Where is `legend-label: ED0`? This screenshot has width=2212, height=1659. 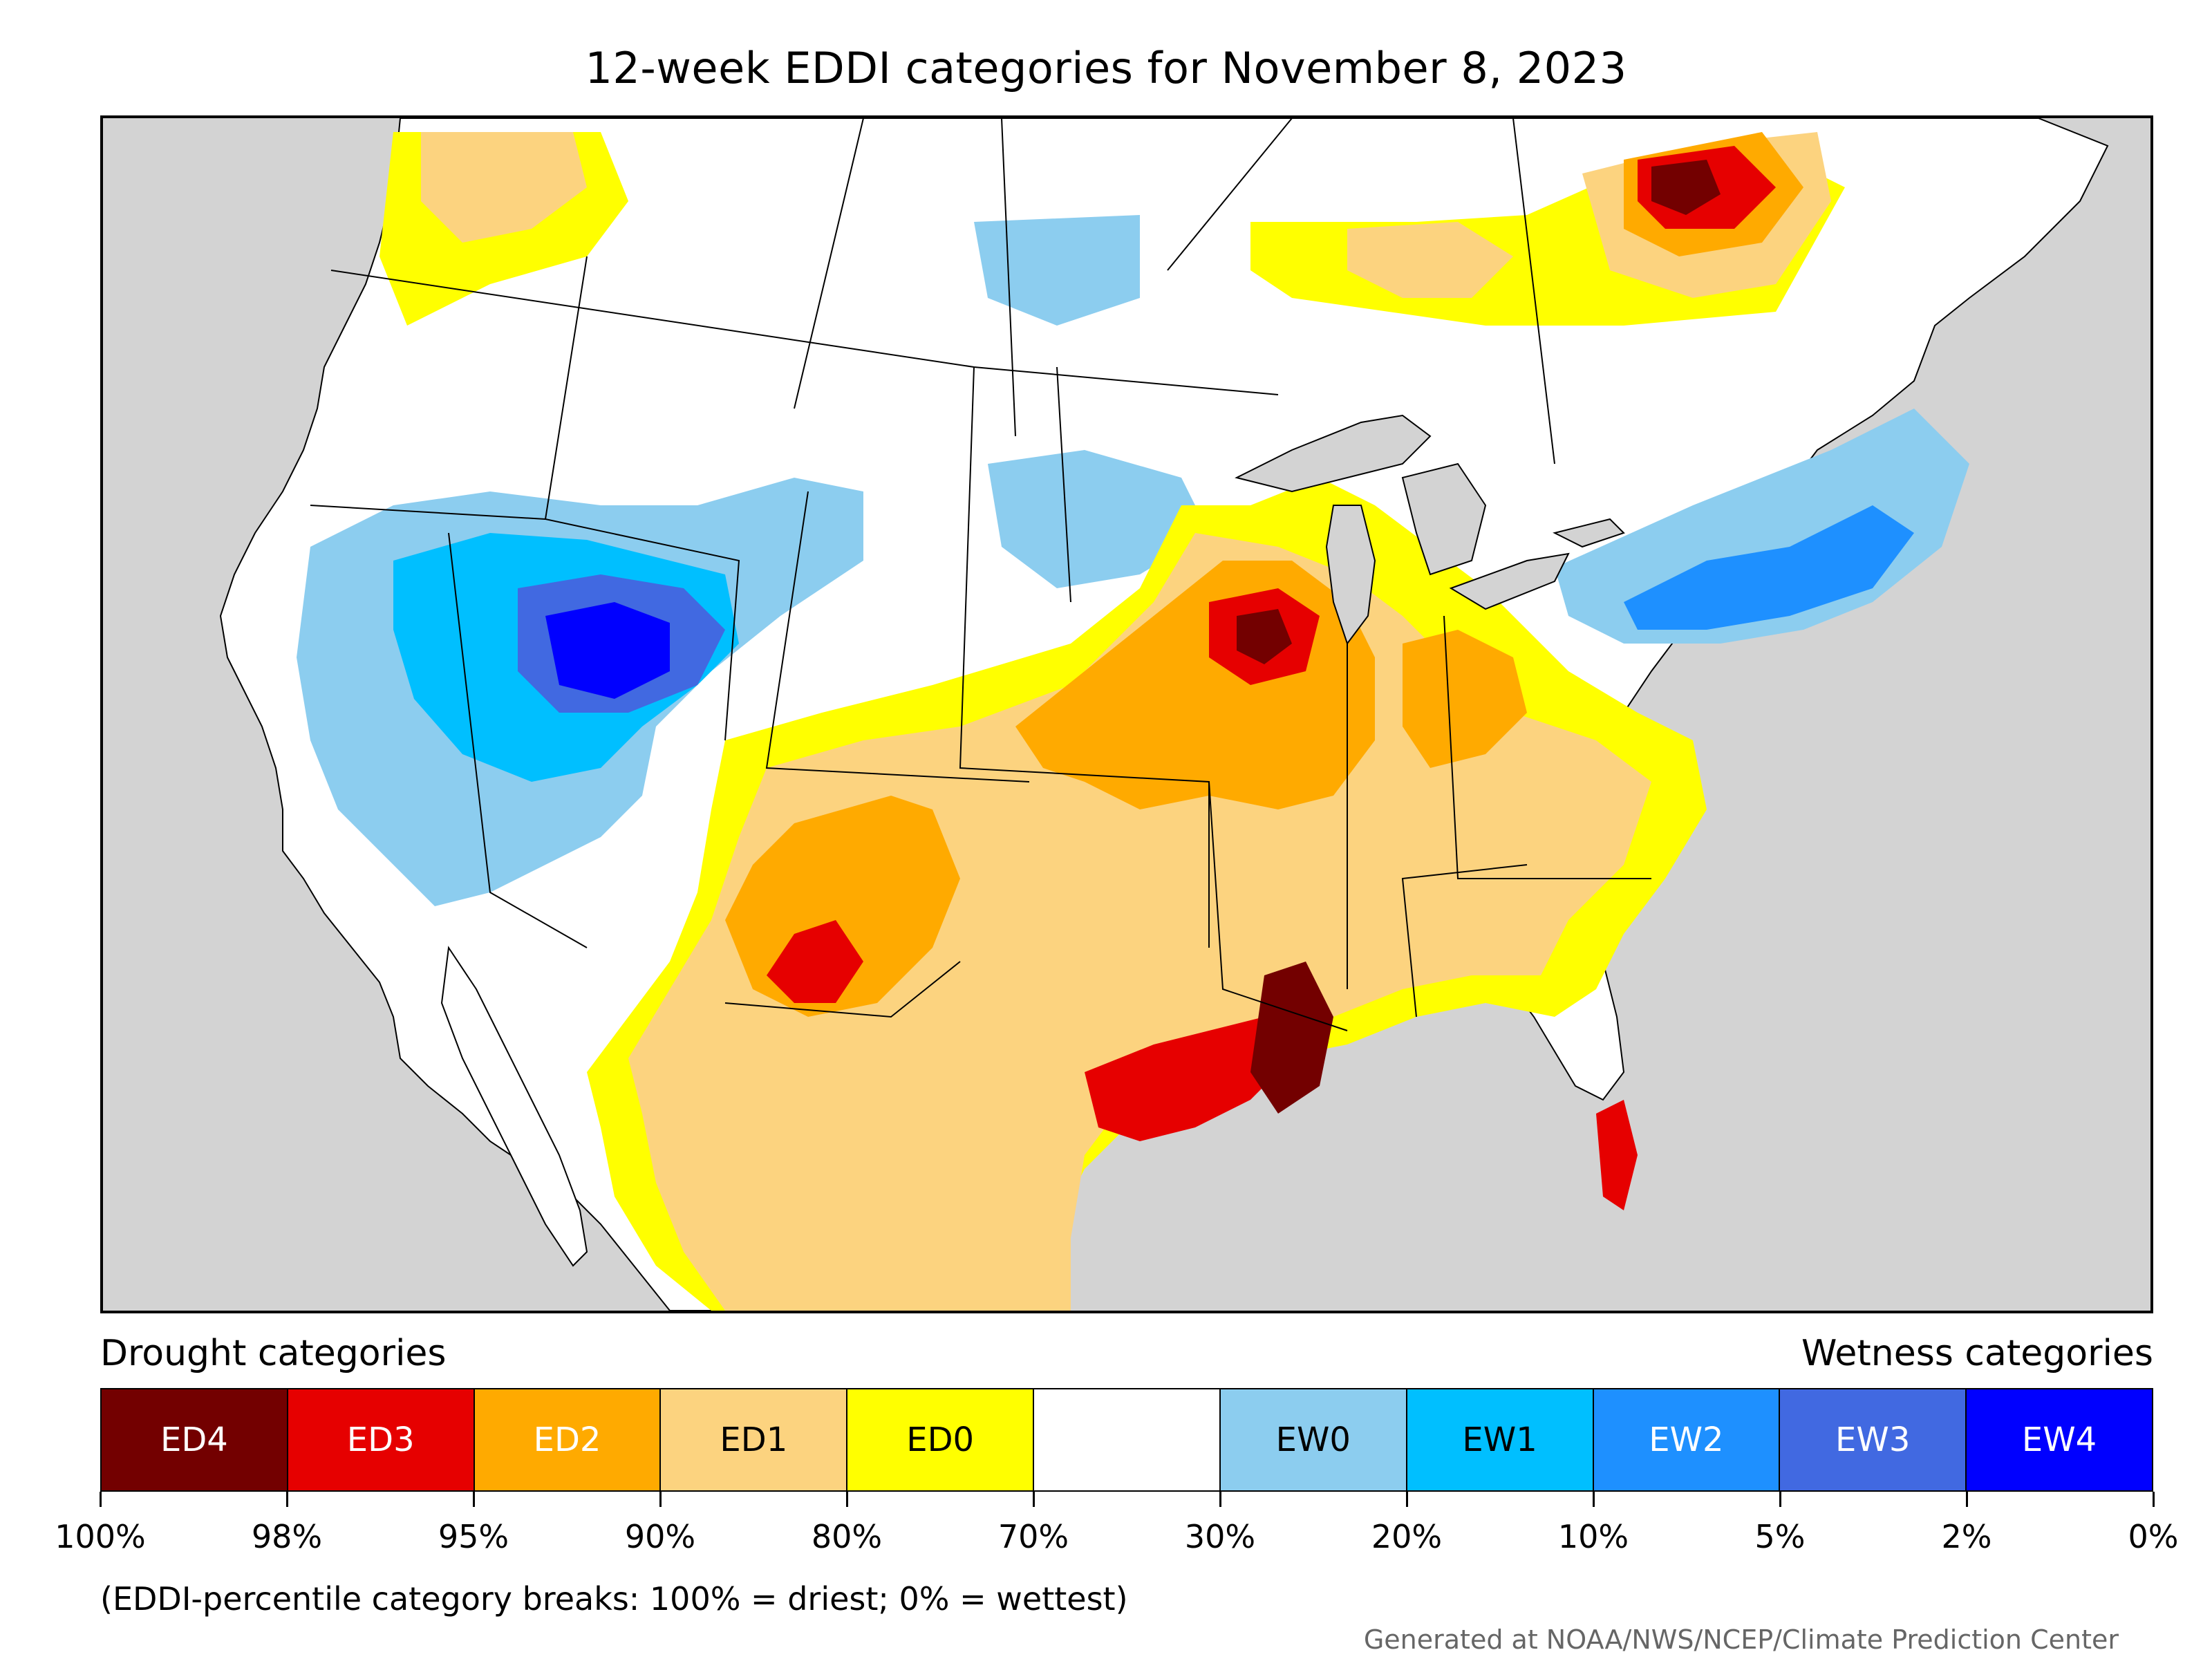 legend-label: ED0 is located at coordinates (941, 1440).